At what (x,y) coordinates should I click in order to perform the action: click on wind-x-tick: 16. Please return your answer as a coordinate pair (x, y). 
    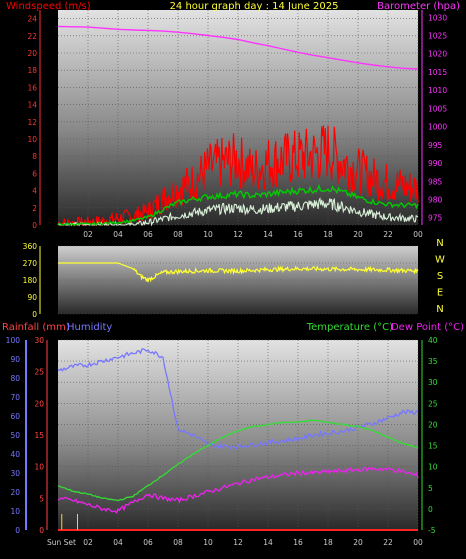
    Looking at the image, I should click on (298, 234).